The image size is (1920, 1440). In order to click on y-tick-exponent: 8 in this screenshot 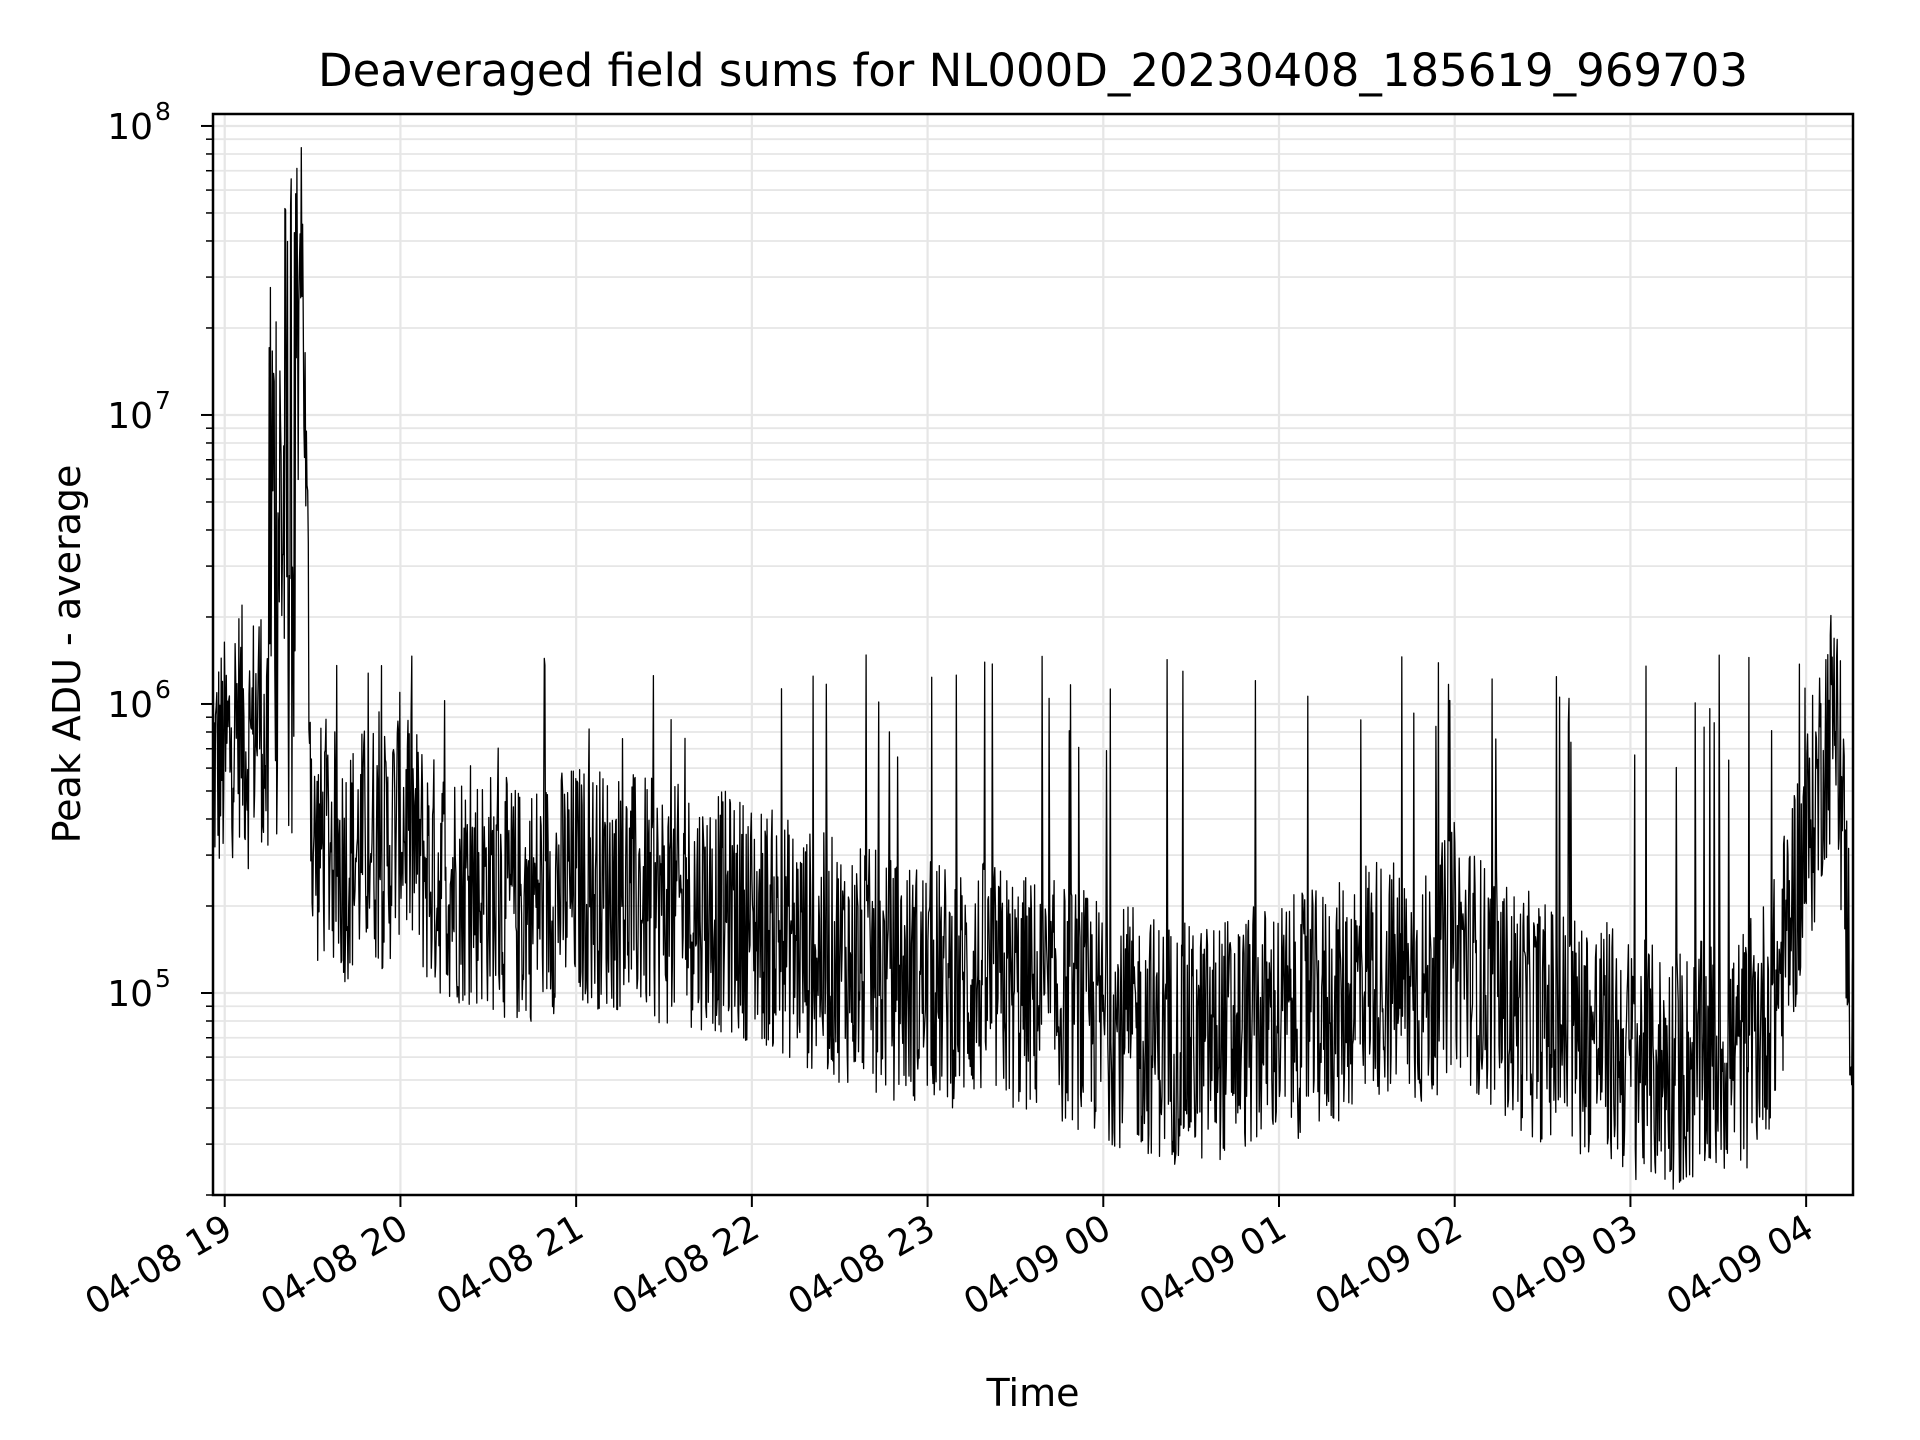, I will do `click(163, 111)`.